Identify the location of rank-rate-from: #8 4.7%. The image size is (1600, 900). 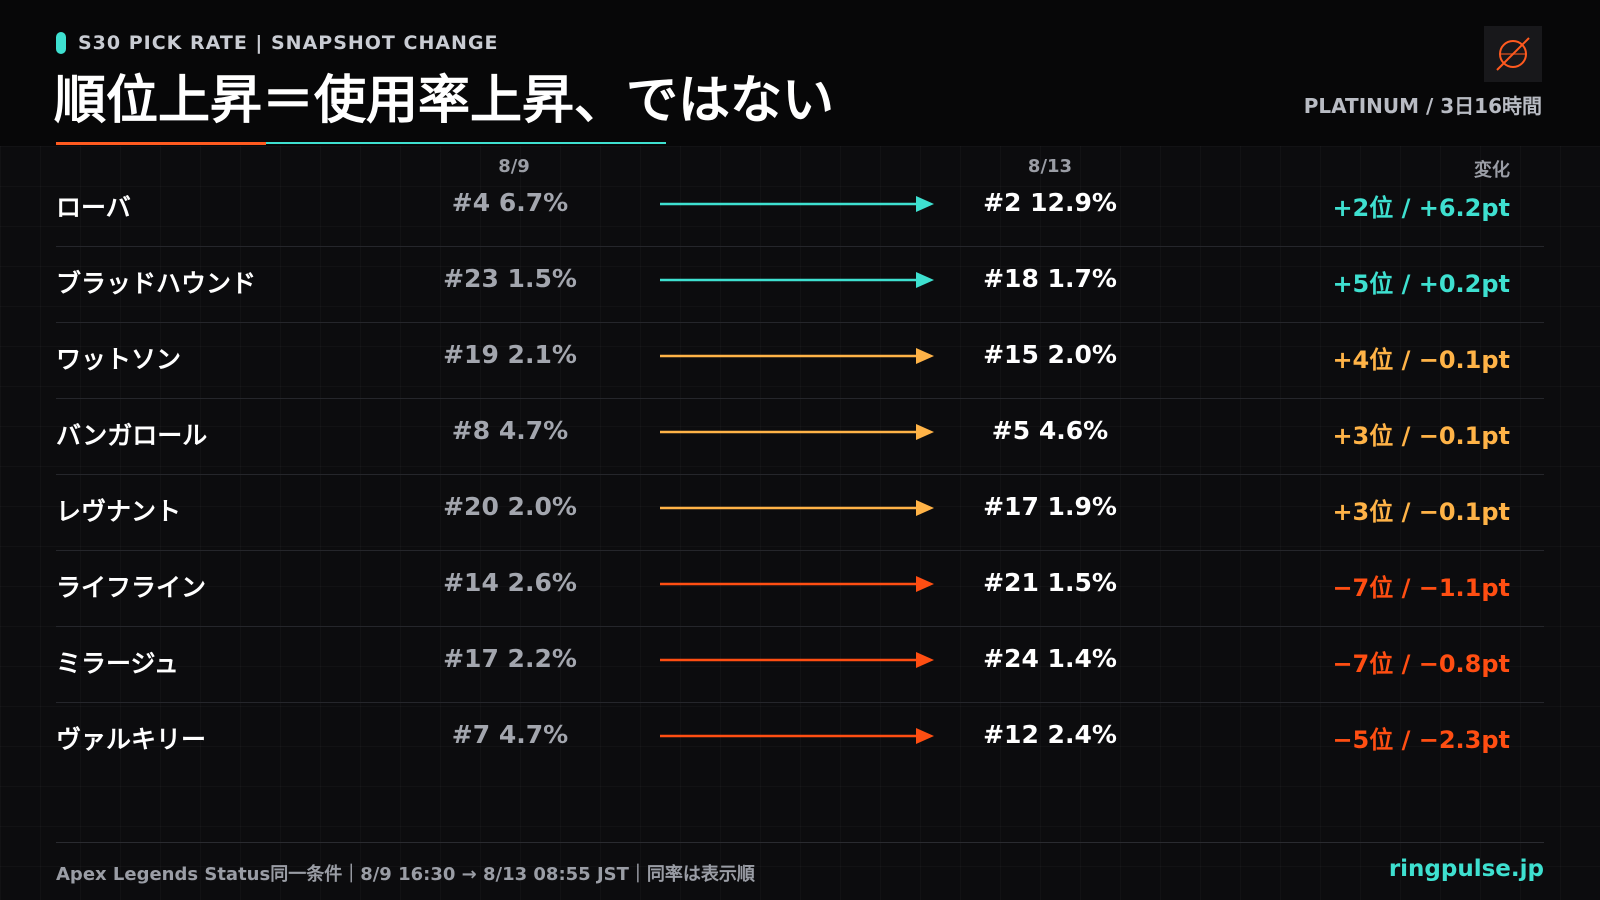
(510, 430).